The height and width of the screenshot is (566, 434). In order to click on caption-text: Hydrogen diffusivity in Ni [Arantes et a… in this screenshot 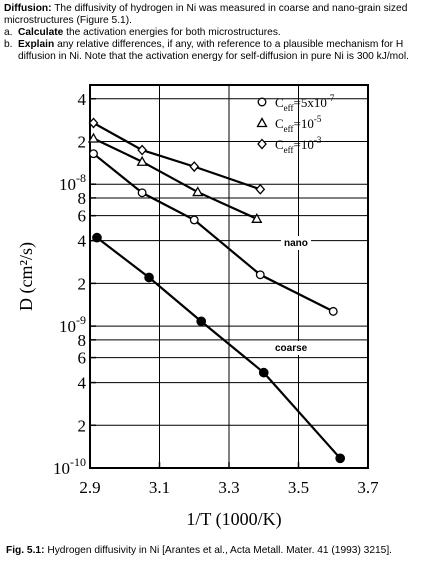, I will do `click(220, 550)`.